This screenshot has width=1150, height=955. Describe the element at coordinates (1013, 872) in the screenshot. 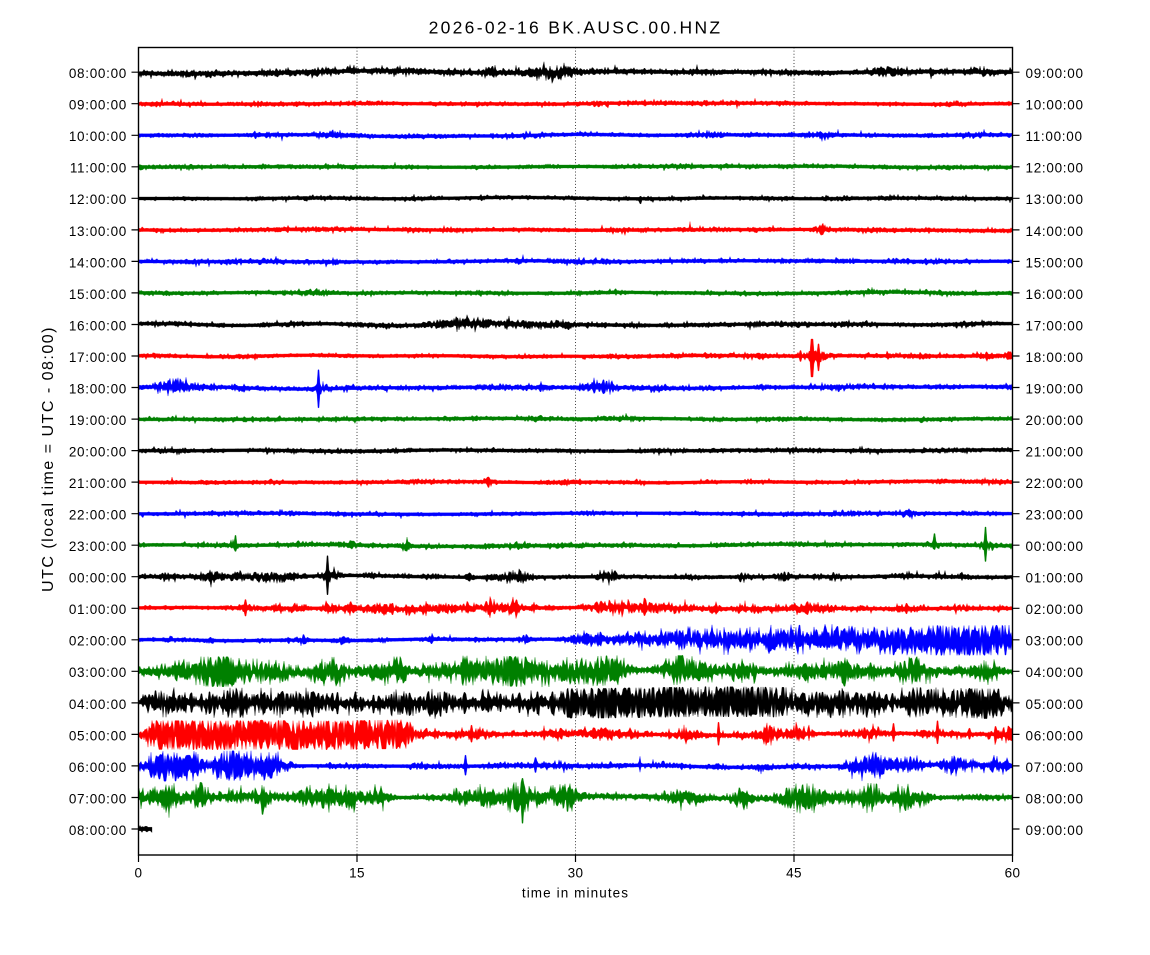

I see `svg-text: 60` at that location.